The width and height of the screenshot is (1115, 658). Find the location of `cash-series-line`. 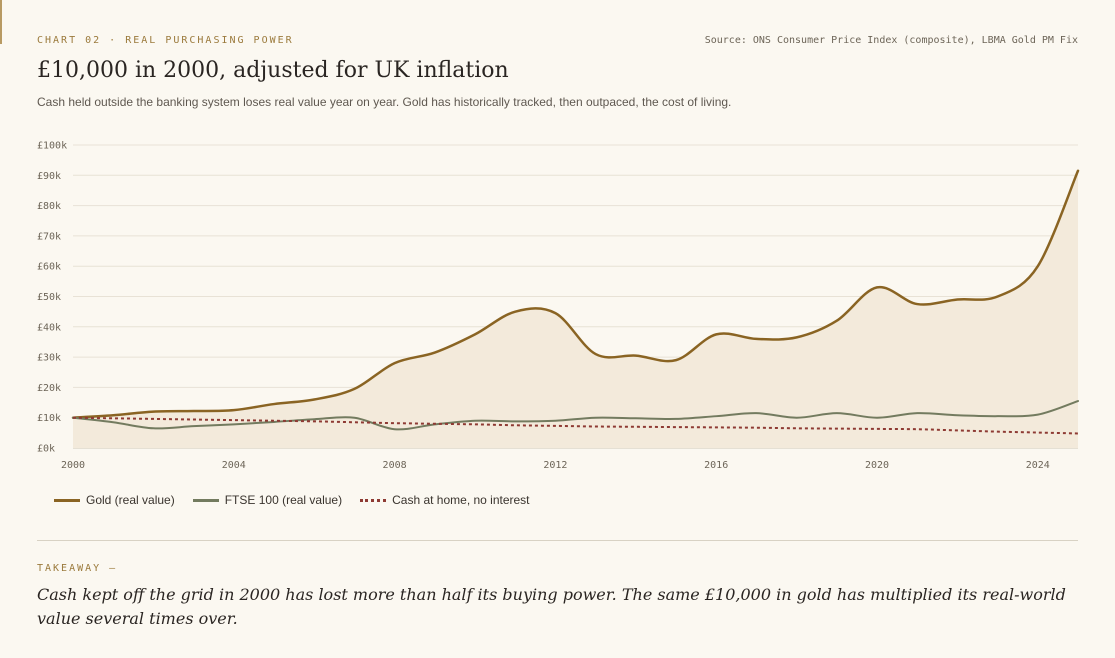

cash-series-line is located at coordinates (575, 425).